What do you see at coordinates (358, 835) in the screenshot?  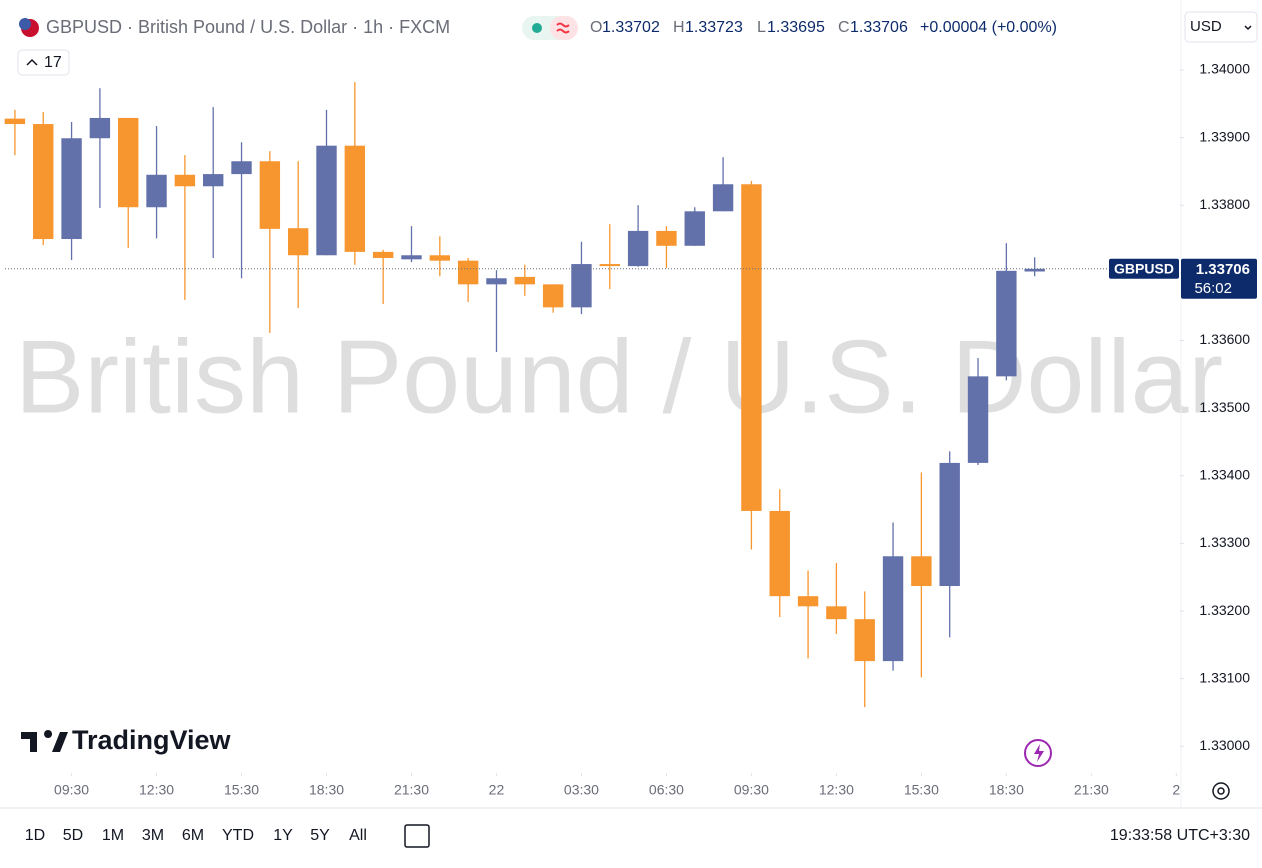 I see `range-button: All` at bounding box center [358, 835].